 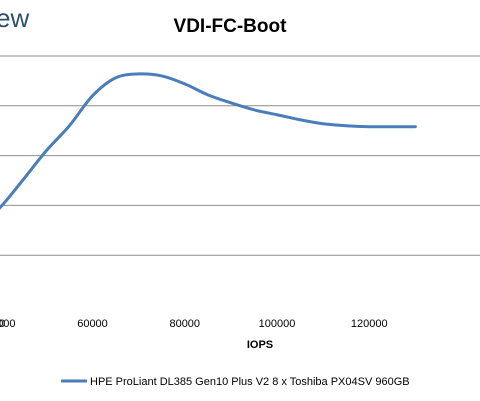 I want to click on x-tick-label: 40000, so click(x=8, y=324).